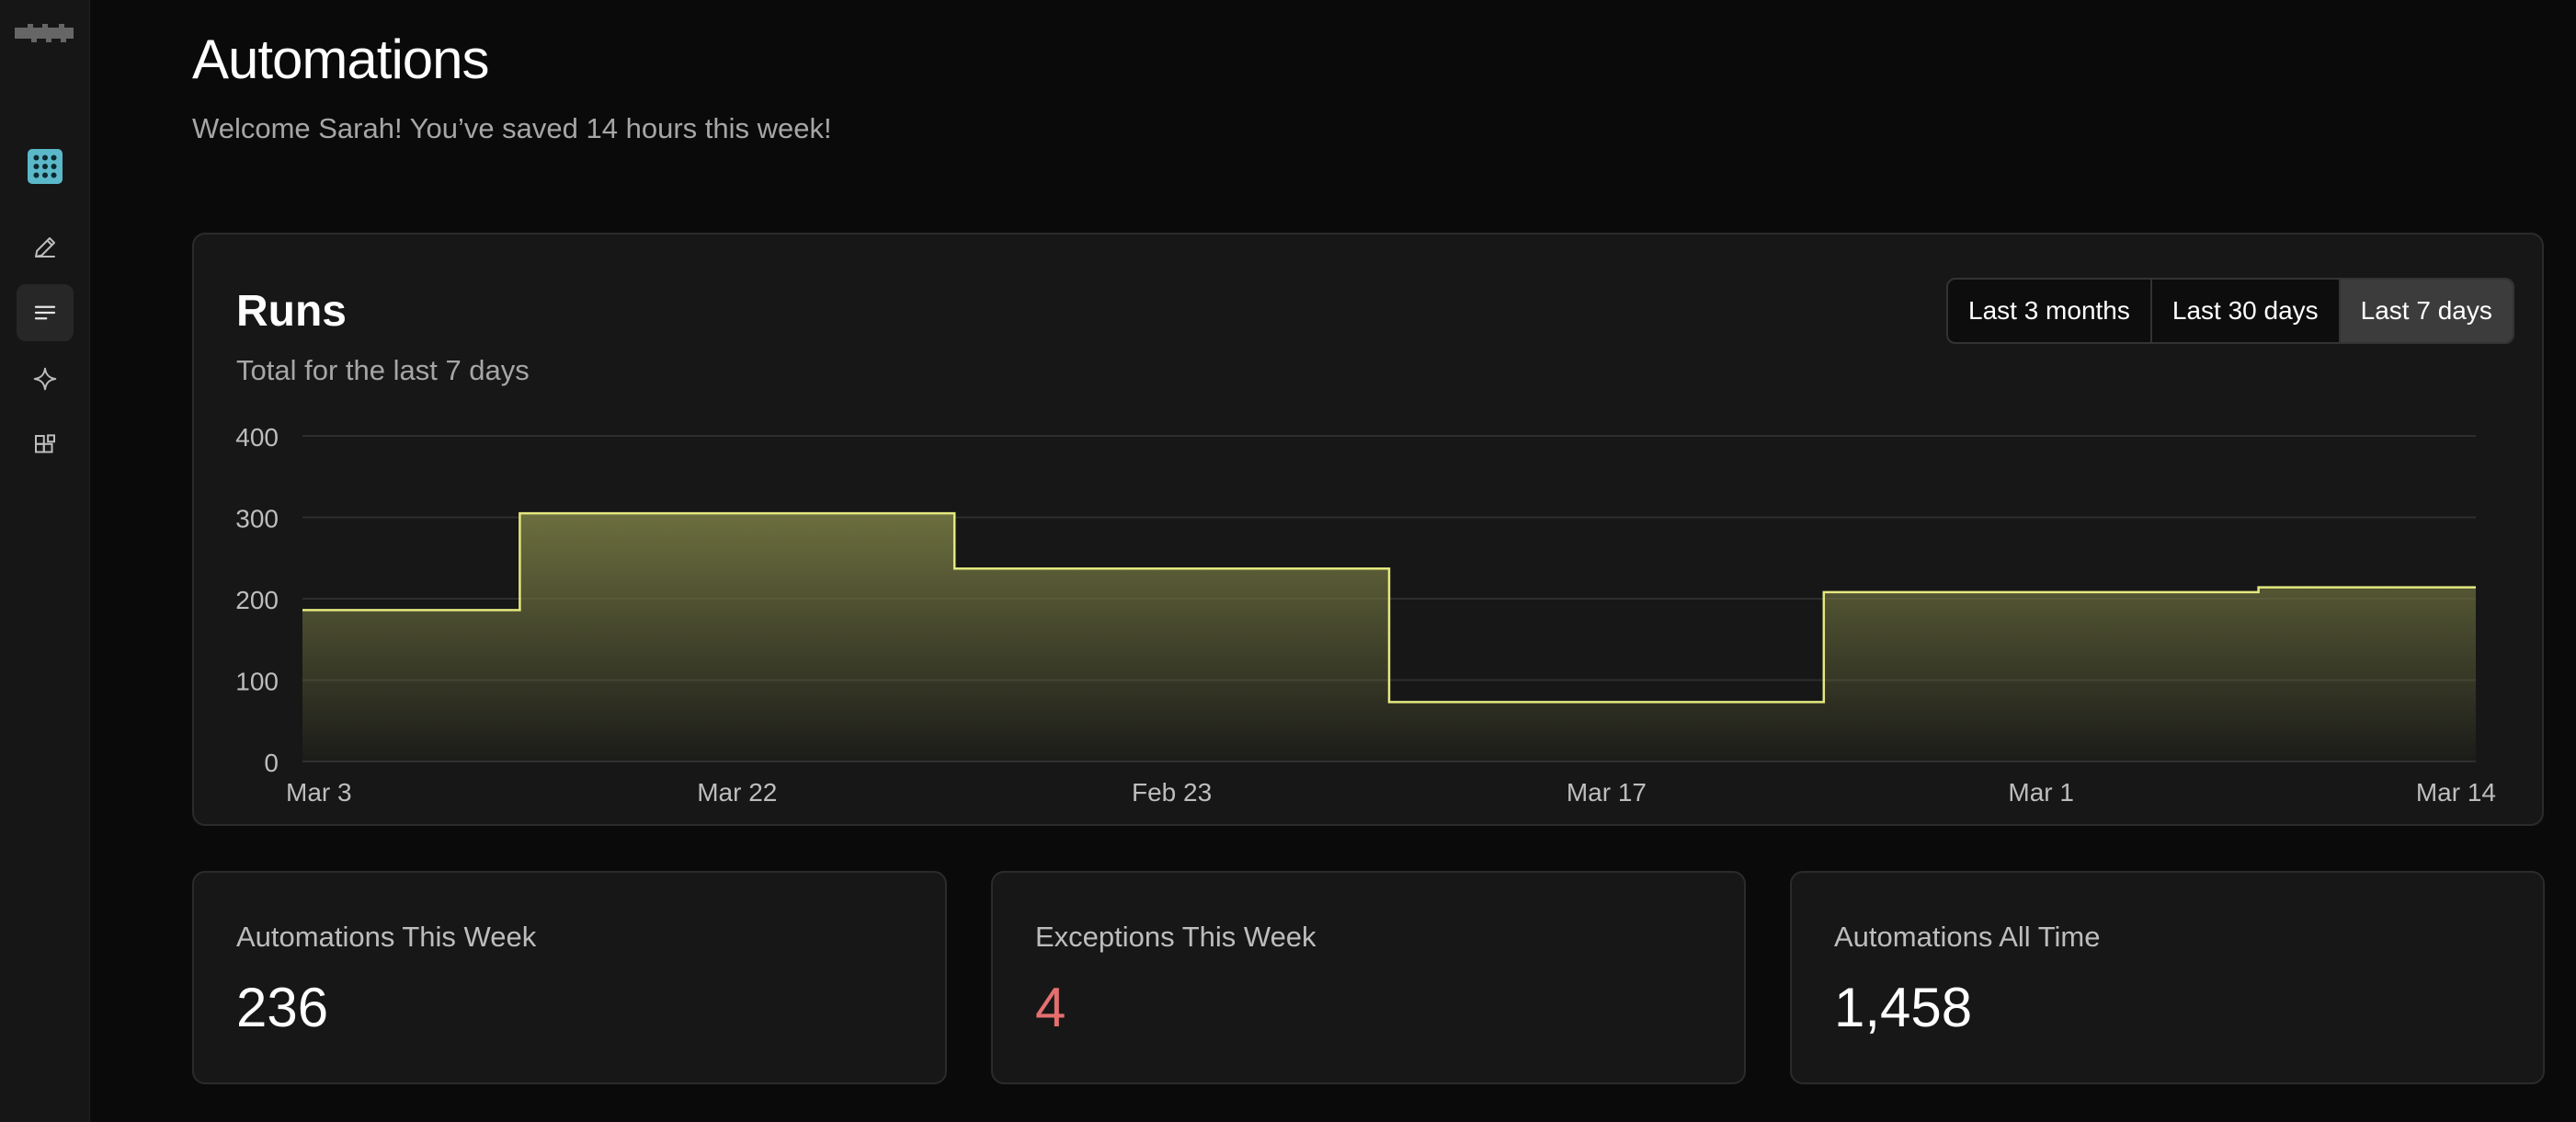 The image size is (2576, 1122). I want to click on logo-mark-icon, so click(44, 33).